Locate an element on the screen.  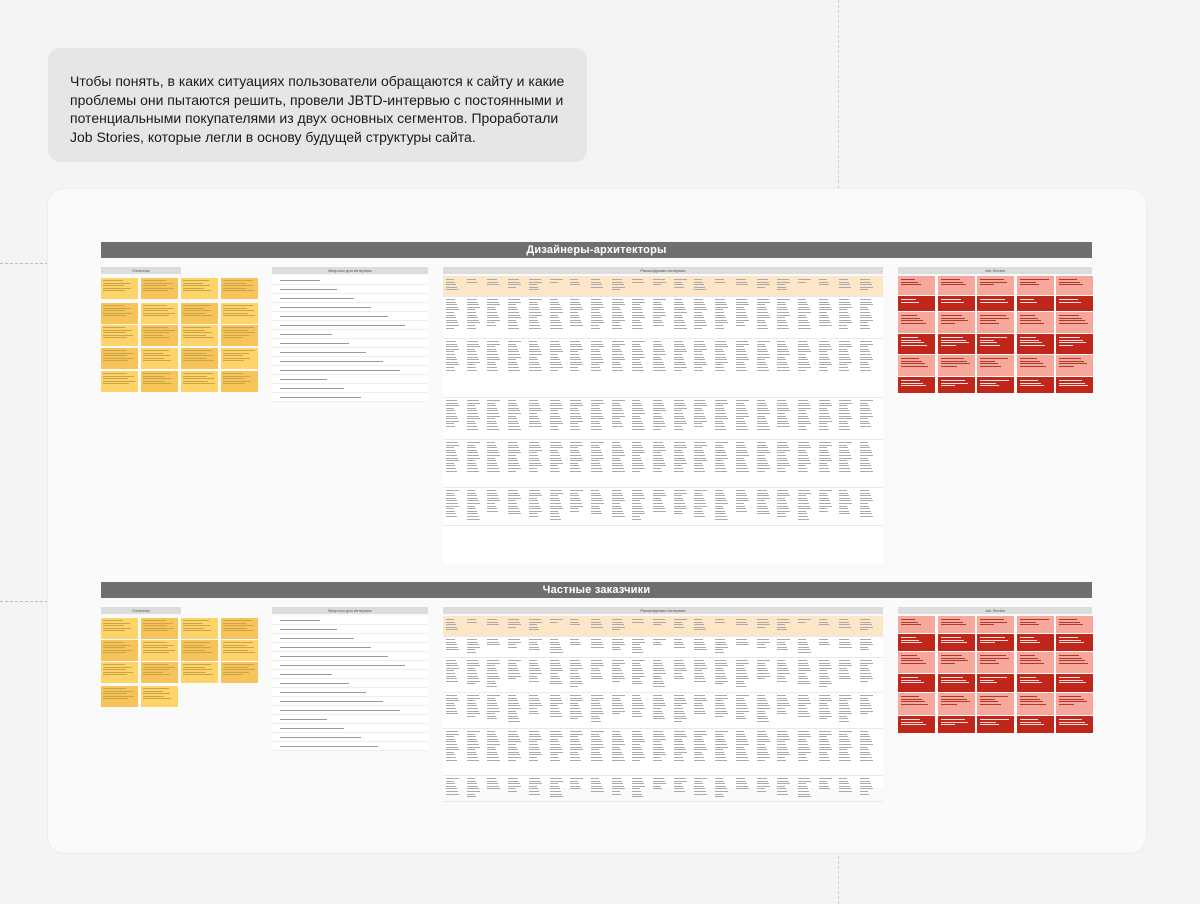
interview-table-header is located at coordinates (663, 286).